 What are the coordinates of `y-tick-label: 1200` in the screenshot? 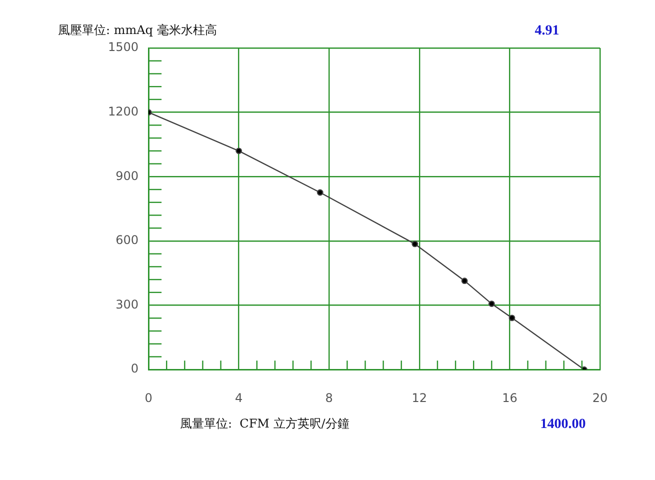 It's located at (123, 111).